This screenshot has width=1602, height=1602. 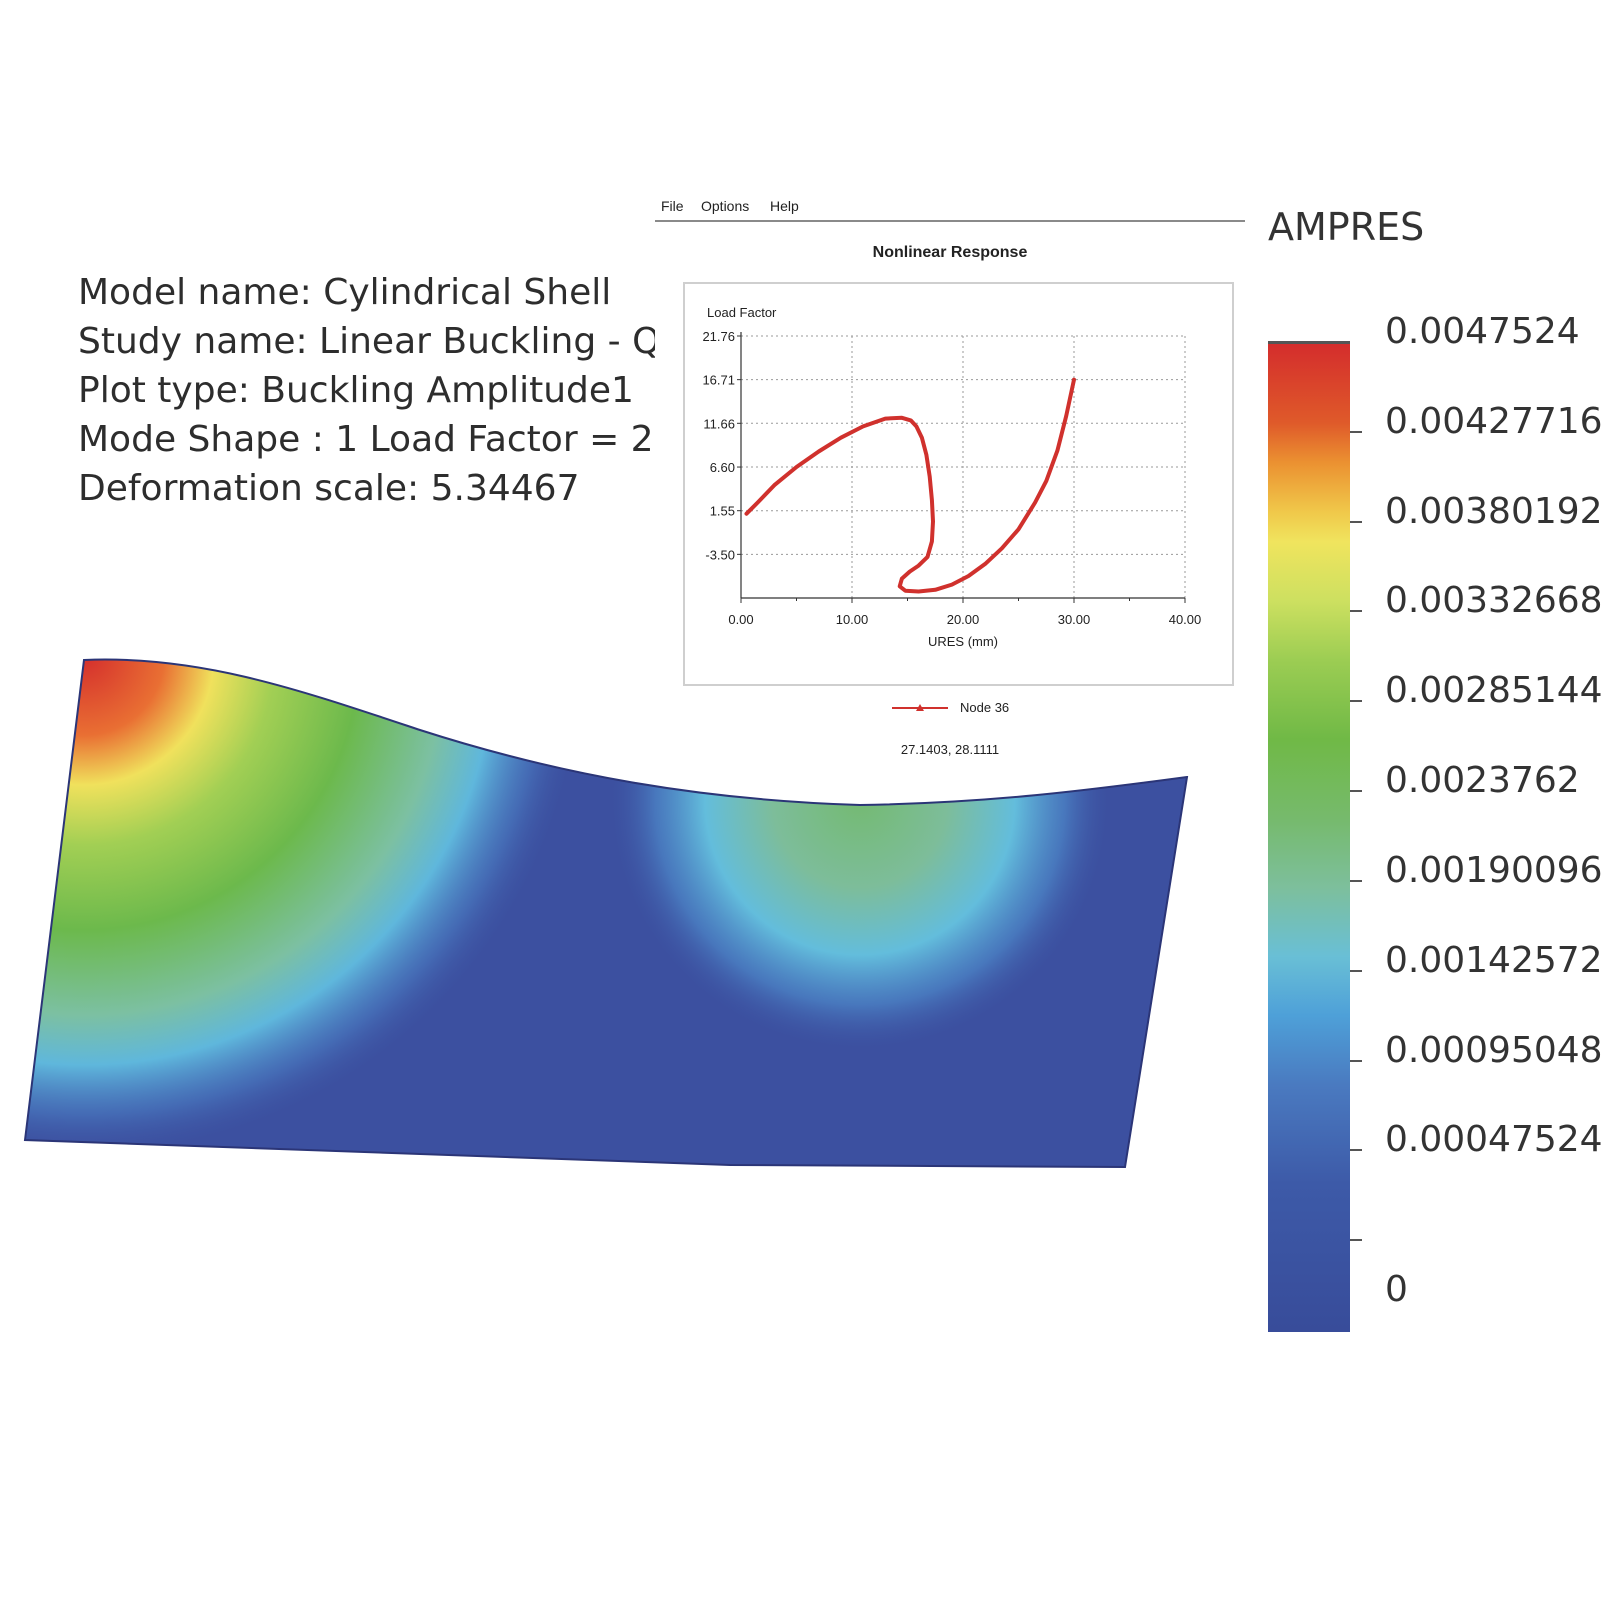 What do you see at coordinates (345, 292) in the screenshot?
I see `model-name-text: Model name: Cylindrical Shell` at bounding box center [345, 292].